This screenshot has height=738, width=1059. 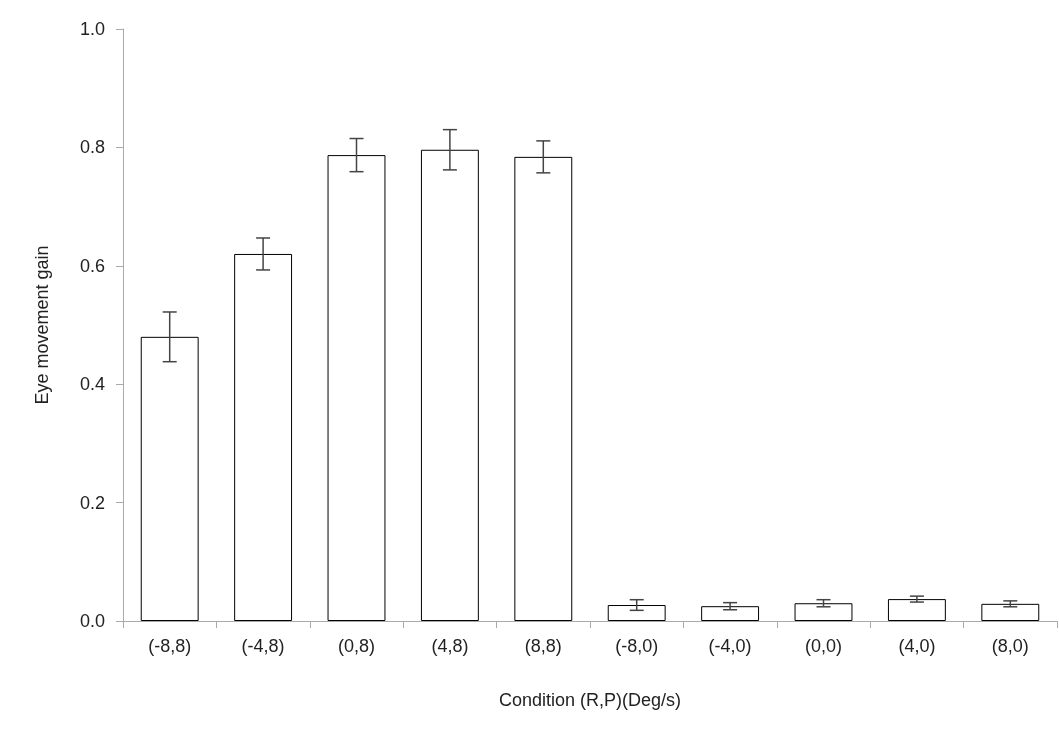 What do you see at coordinates (1010, 646) in the screenshot?
I see `x-tick-label: (8,0)` at bounding box center [1010, 646].